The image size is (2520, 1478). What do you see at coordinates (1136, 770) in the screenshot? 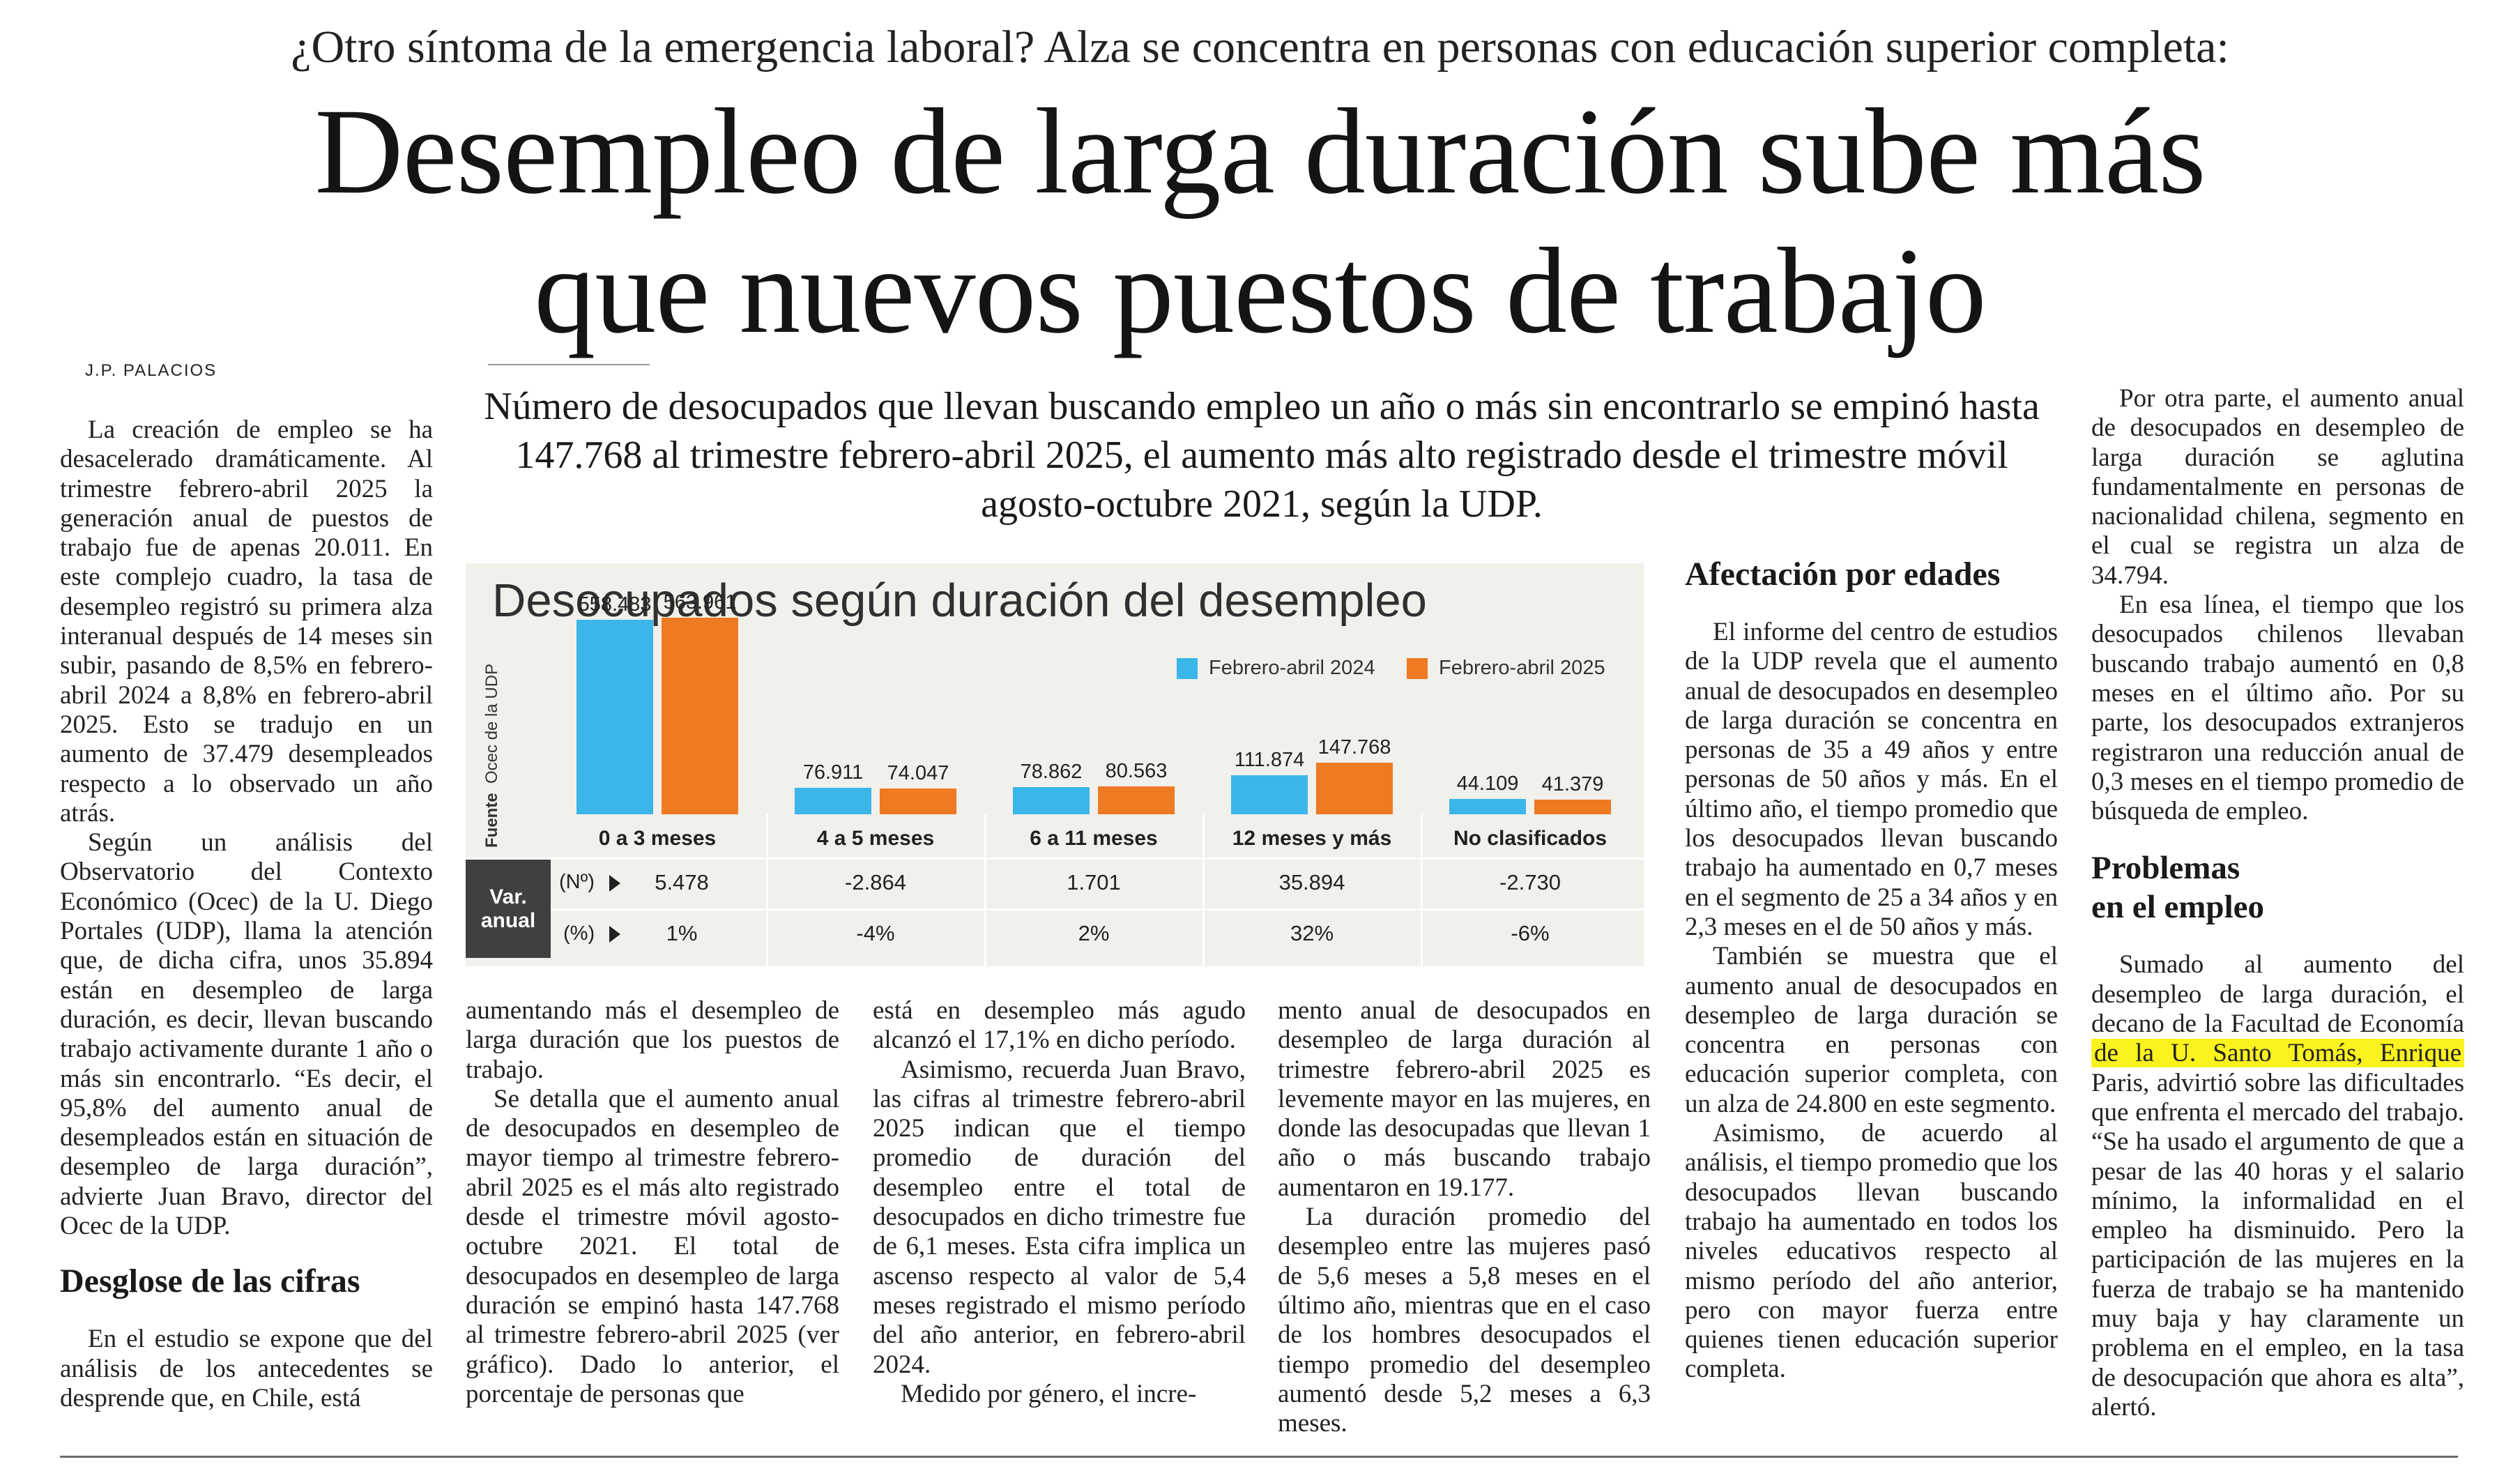
I see `bar-value-label: 80.563` at bounding box center [1136, 770].